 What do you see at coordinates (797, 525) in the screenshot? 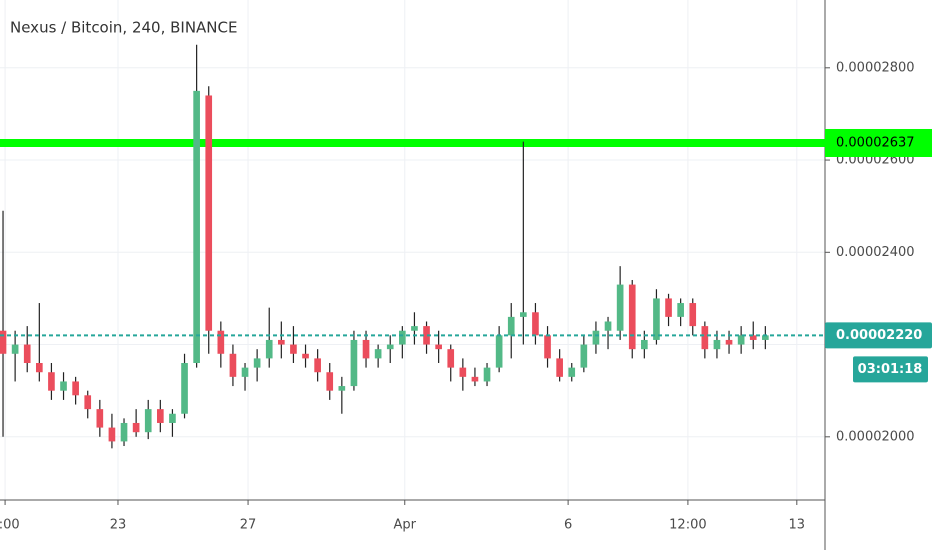
I see `x-tick-label: 13` at bounding box center [797, 525].